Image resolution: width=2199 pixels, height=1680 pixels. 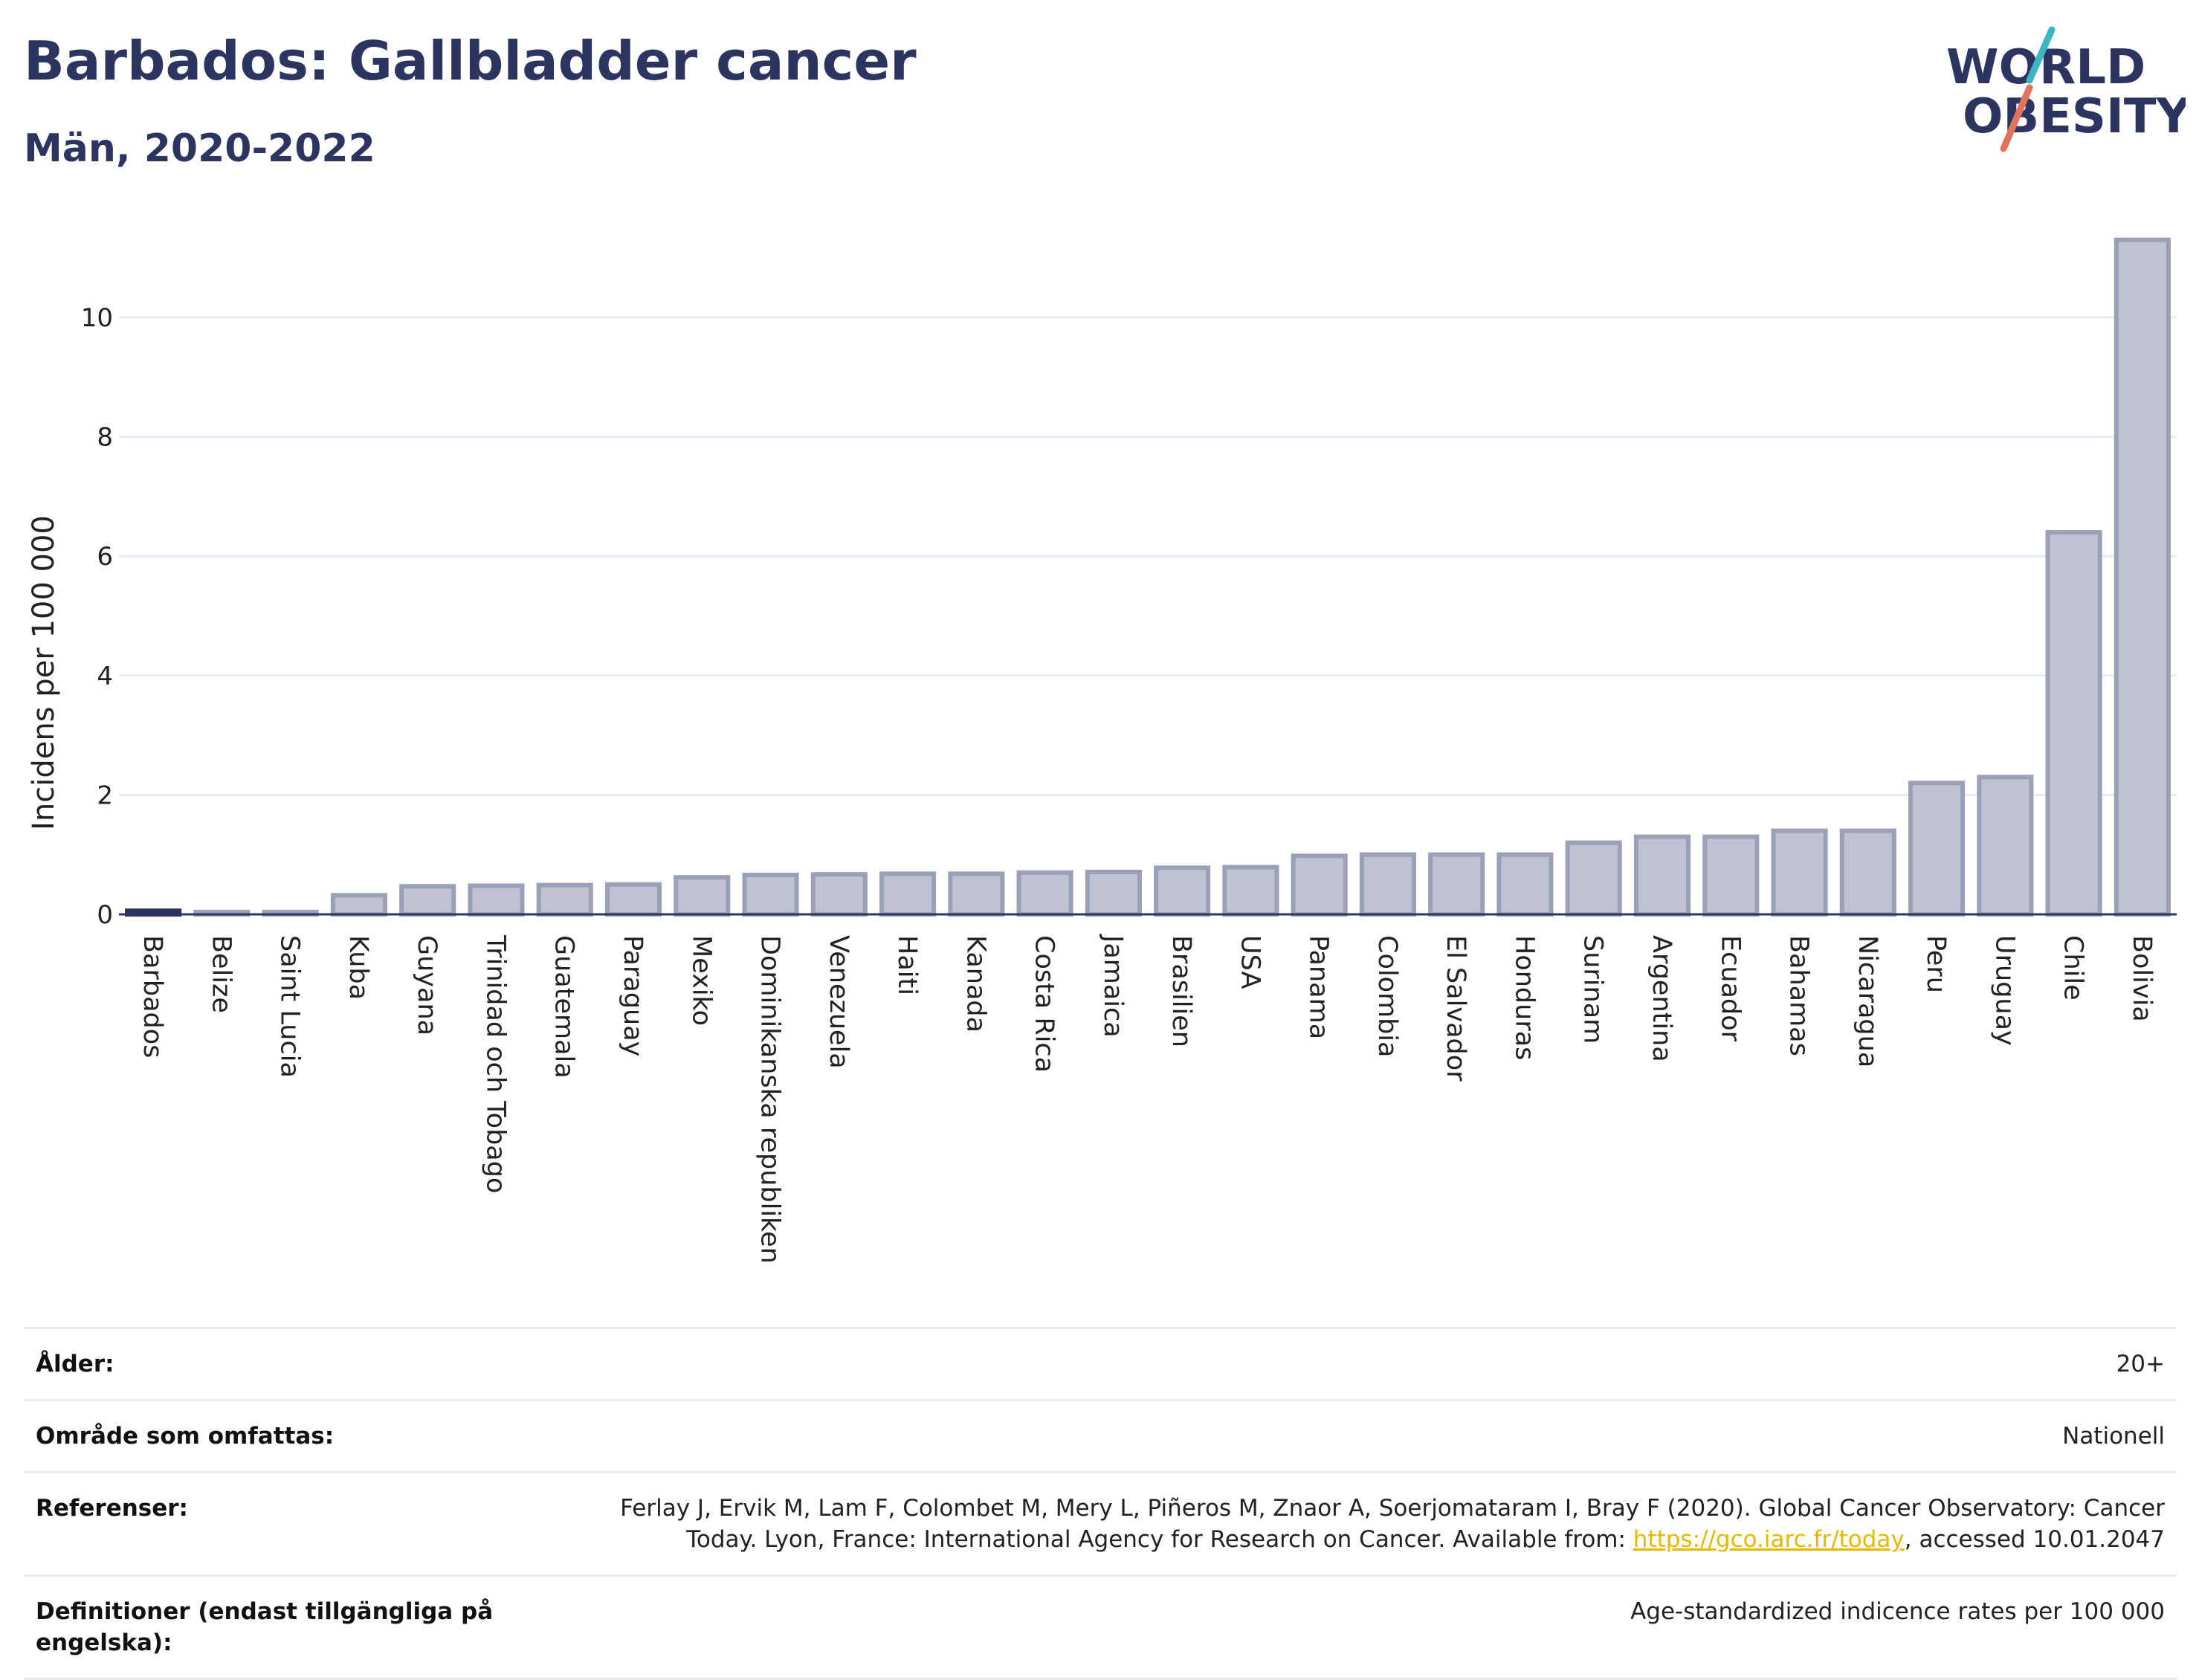 I want to click on bar-paraguay, so click(x=633, y=900).